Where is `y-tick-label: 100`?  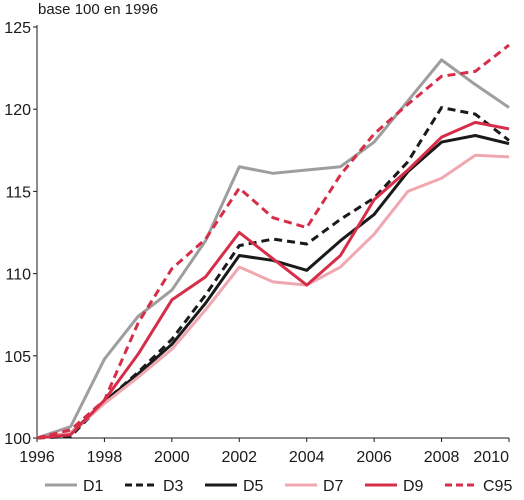
y-tick-label: 100 is located at coordinates (17, 439).